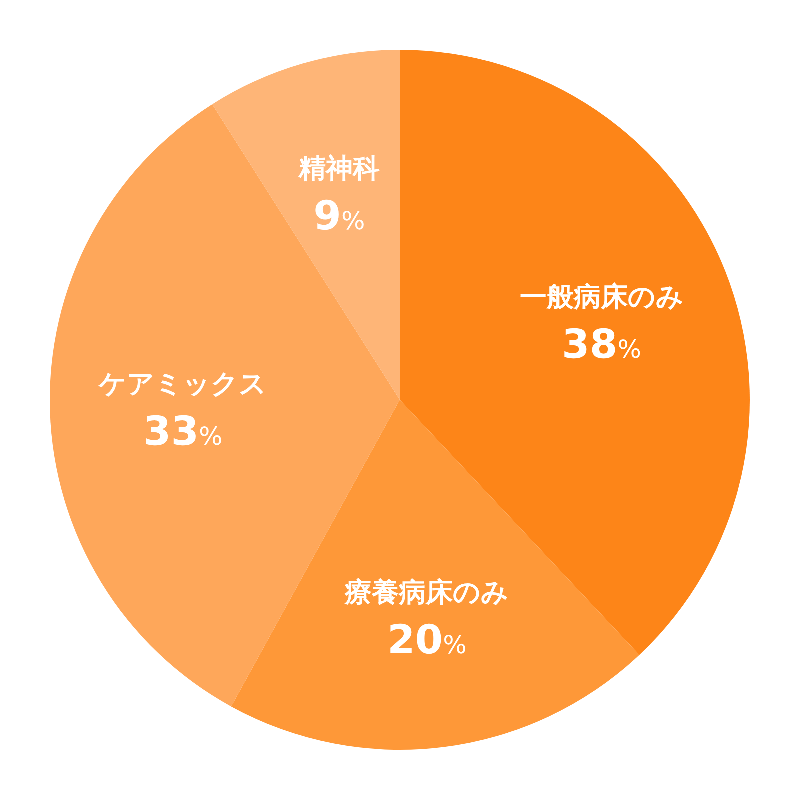 The width and height of the screenshot is (800, 800). I want to click on pie-slice, so click(306, 225).